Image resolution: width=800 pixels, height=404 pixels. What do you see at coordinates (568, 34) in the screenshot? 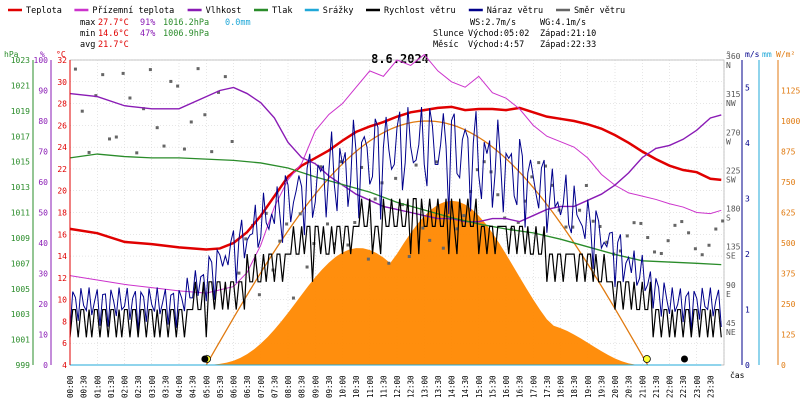
I see `sun-set: Západ:21:10` at bounding box center [568, 34].